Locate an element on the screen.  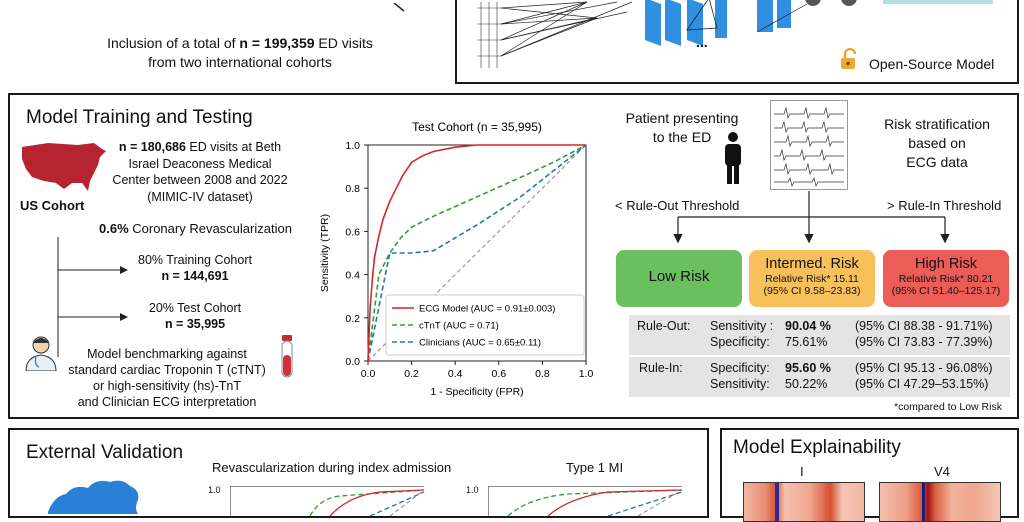
unlocked-padlock-icon is located at coordinates (849, 61).